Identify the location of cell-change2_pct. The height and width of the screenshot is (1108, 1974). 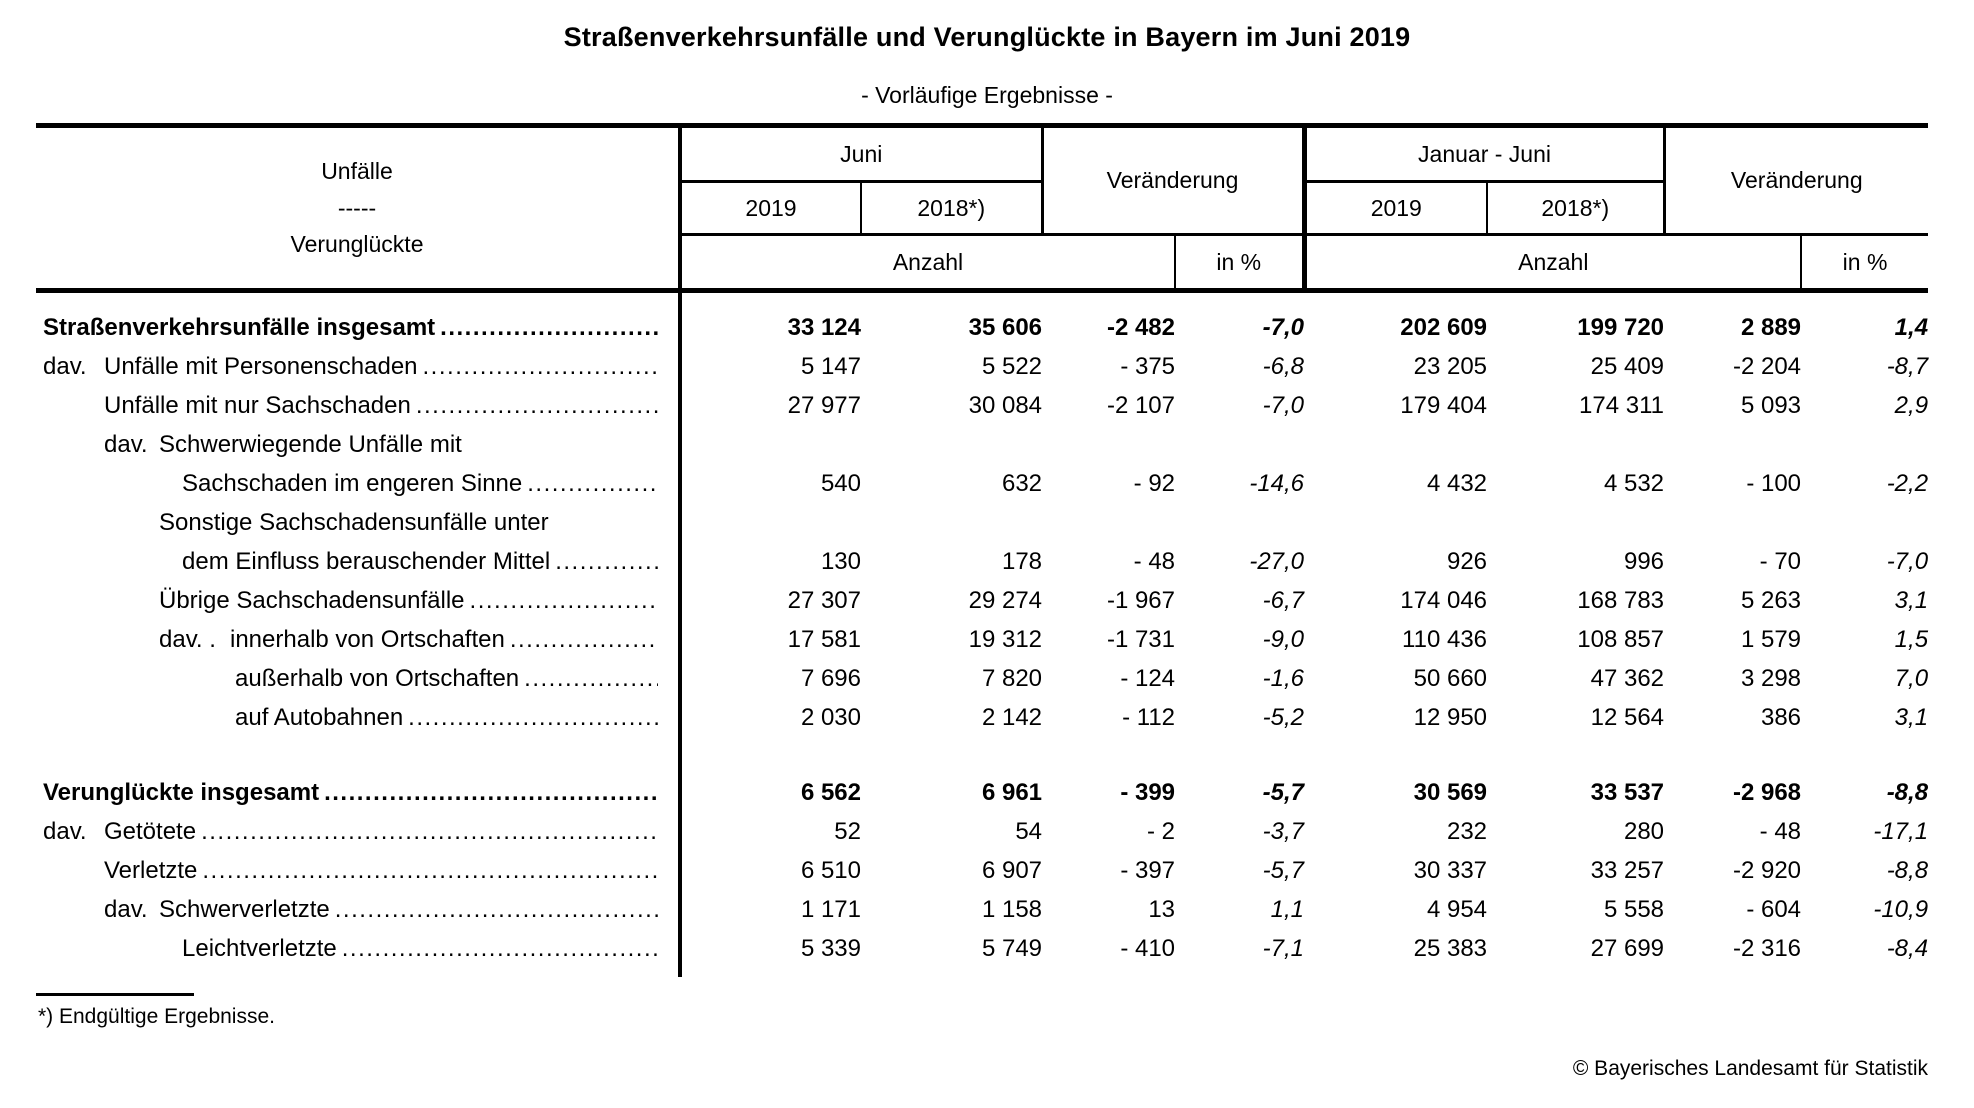
(1864, 523).